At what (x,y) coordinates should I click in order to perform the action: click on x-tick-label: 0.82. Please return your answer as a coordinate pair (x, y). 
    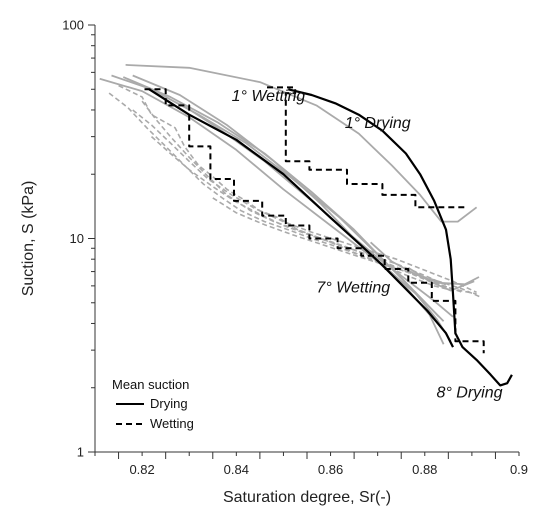
    Looking at the image, I should click on (141, 469).